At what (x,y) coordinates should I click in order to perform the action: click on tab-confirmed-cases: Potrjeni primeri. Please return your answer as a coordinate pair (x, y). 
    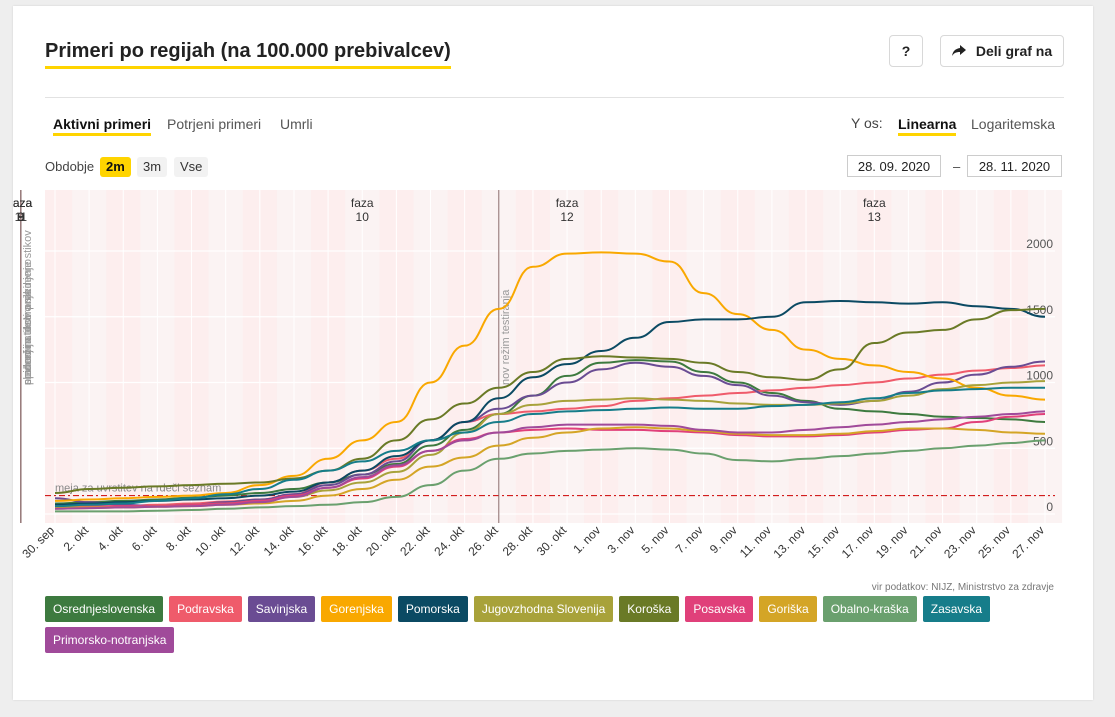
    Looking at the image, I should click on (214, 124).